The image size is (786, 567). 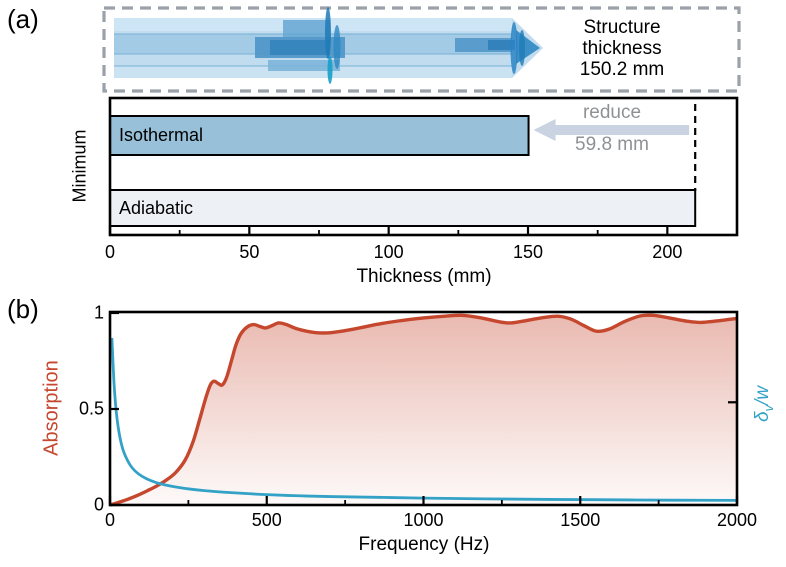 I want to click on reduce-arrow, so click(x=611, y=130).